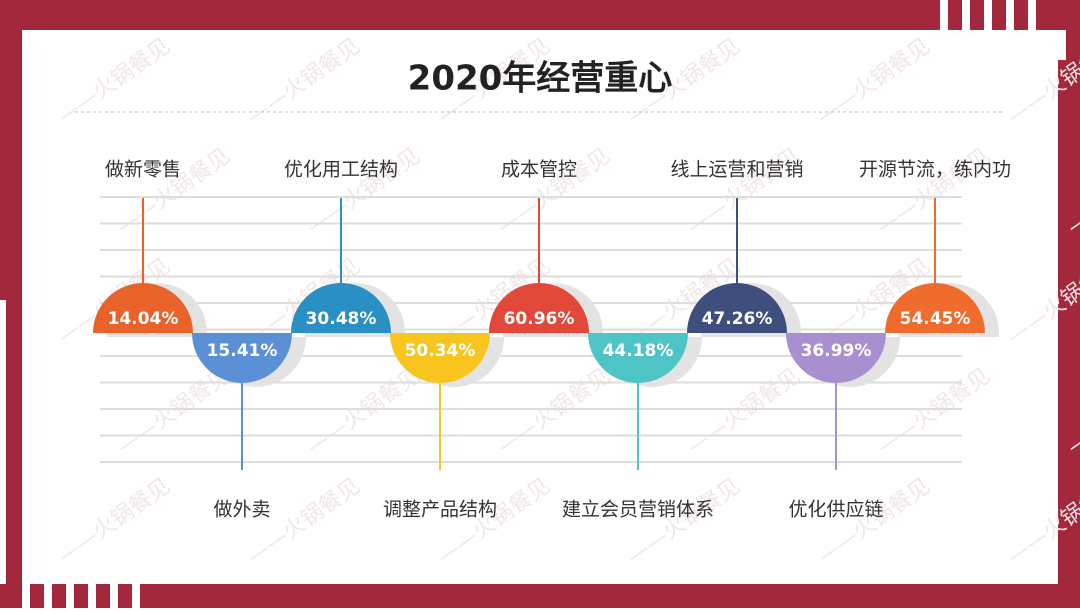  What do you see at coordinates (736, 170) in the screenshot?
I see `item-label: 线上运营和营销` at bounding box center [736, 170].